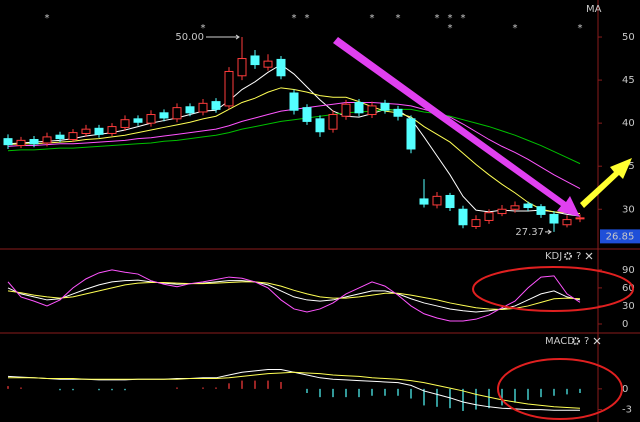  Describe the element at coordinates (628, 37) in the screenshot. I see `y-tick-label: 50` at that location.